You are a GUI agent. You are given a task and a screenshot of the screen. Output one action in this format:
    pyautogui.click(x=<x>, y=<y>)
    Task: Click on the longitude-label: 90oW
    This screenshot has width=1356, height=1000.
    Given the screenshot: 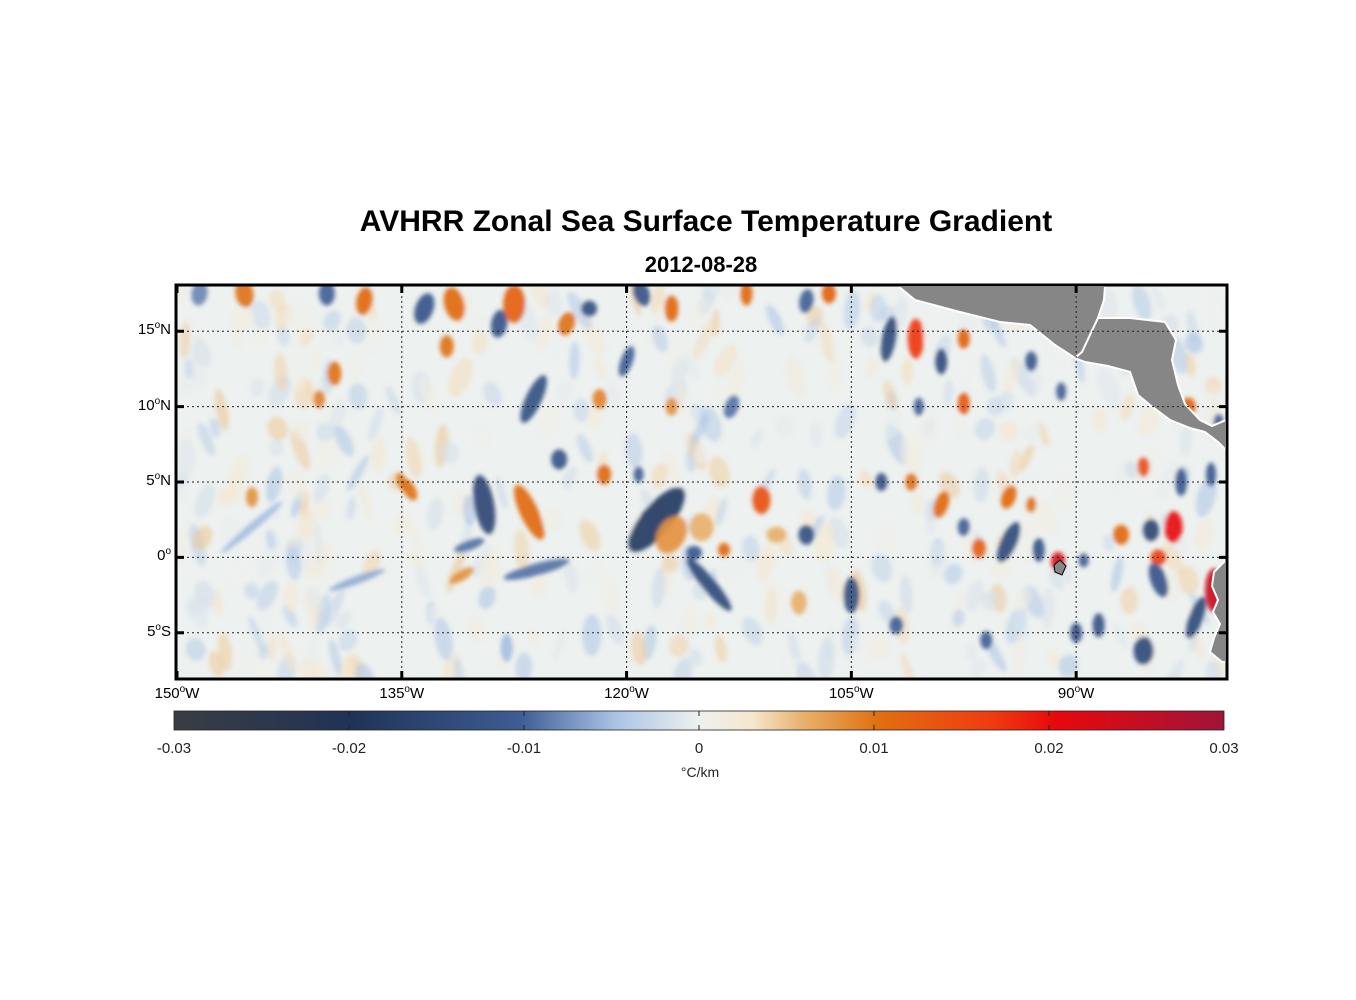 What is the action you would take?
    pyautogui.click(x=1076, y=693)
    